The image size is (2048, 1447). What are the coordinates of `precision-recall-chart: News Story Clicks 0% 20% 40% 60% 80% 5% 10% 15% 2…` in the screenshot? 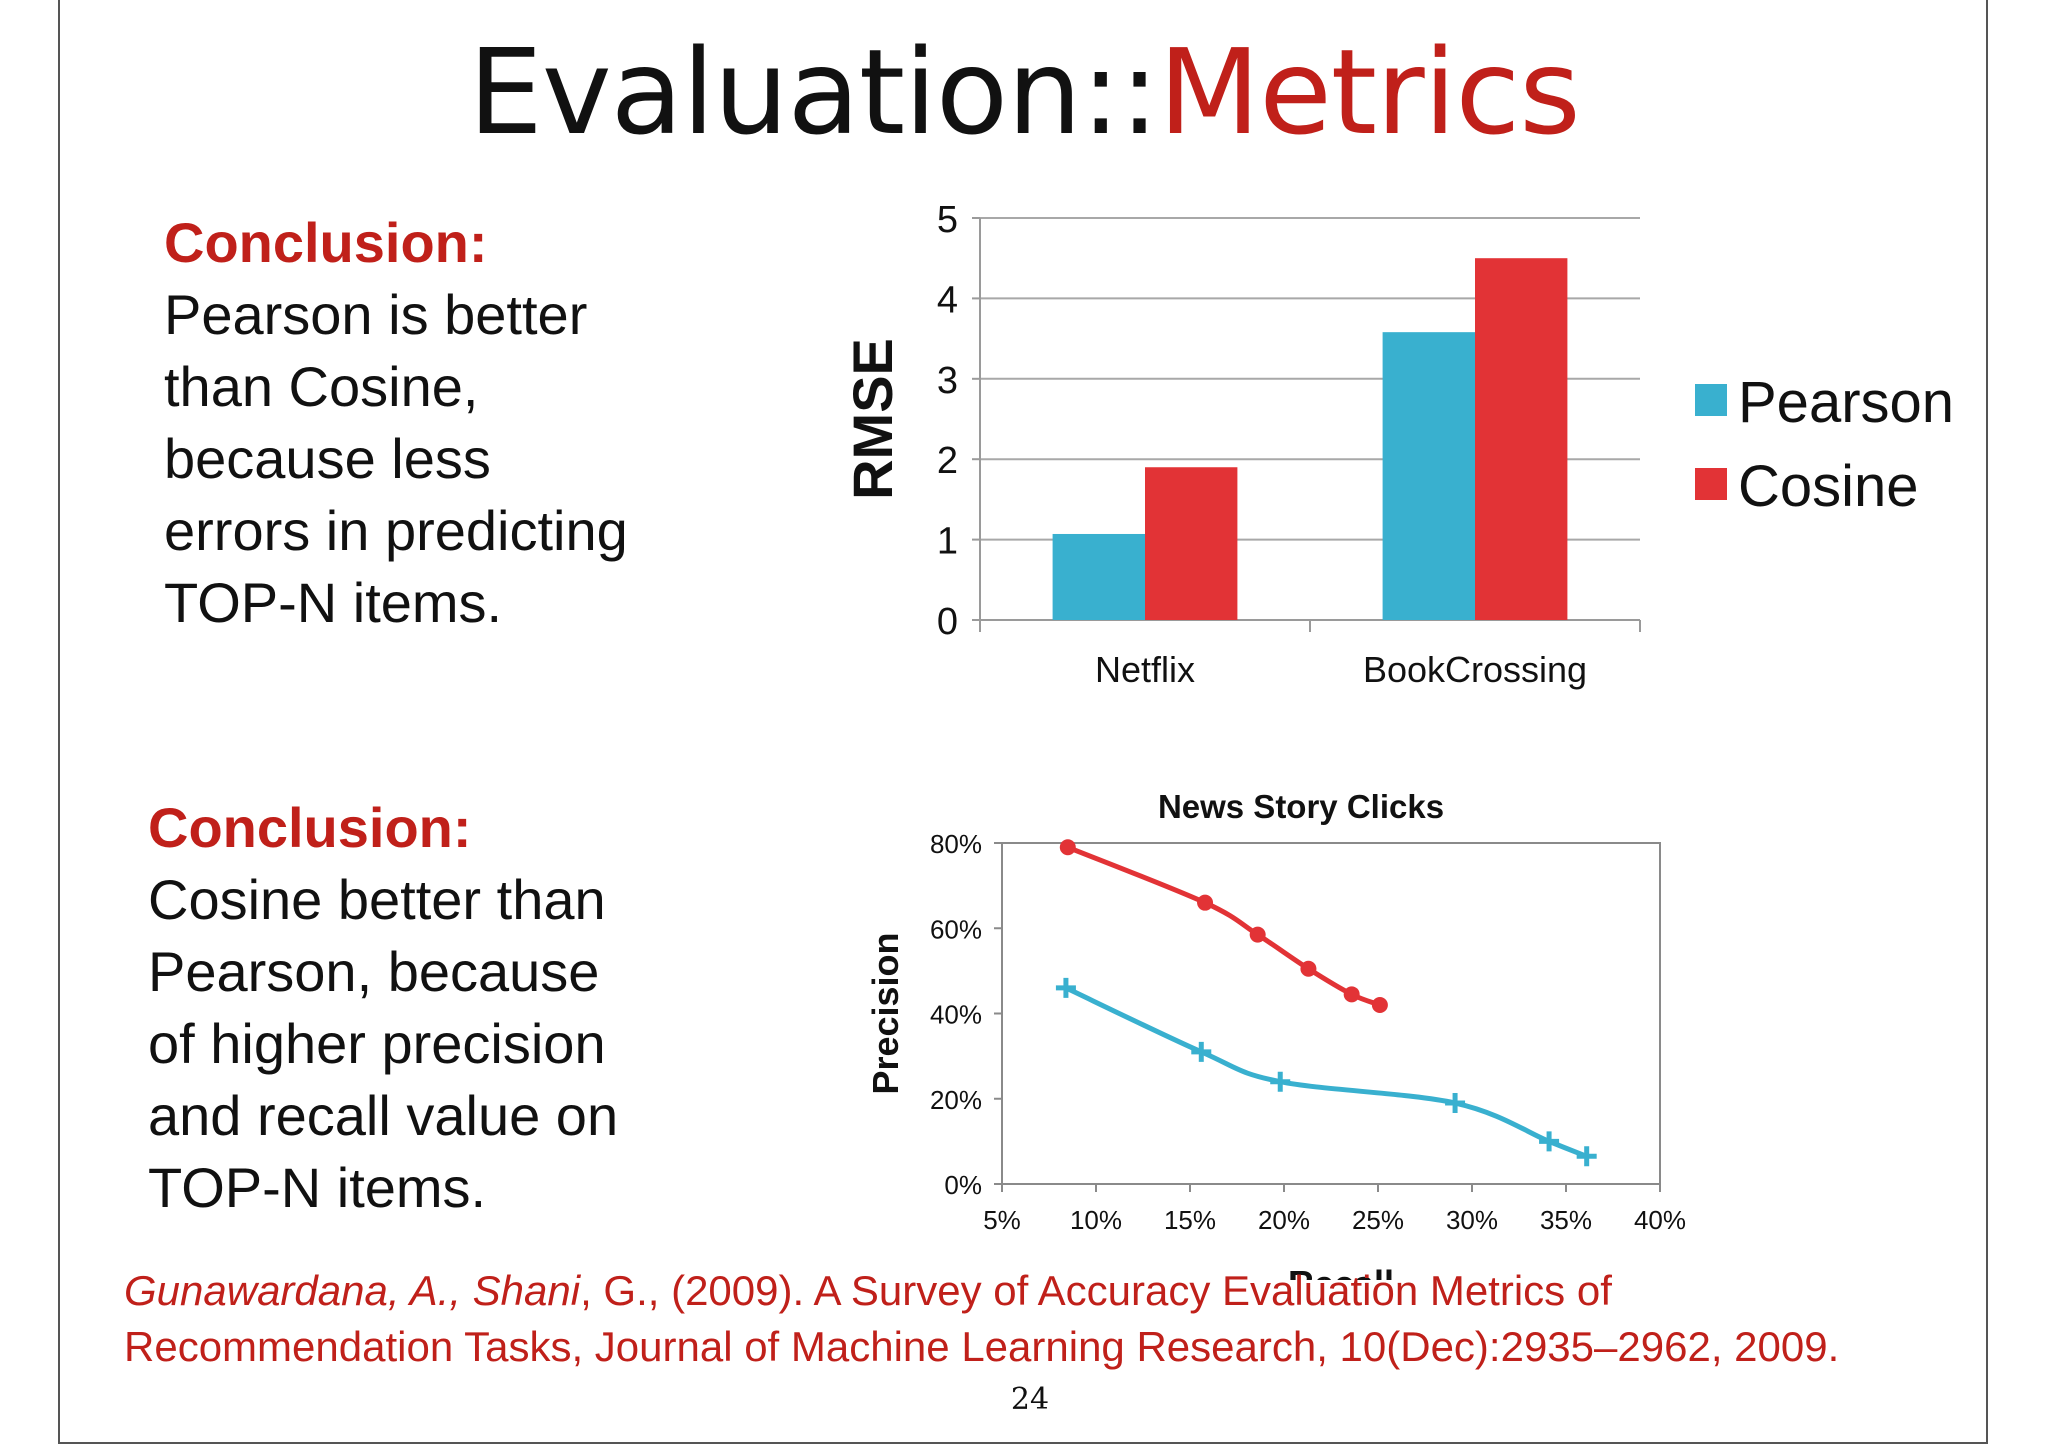 It's located at (1275, 1034).